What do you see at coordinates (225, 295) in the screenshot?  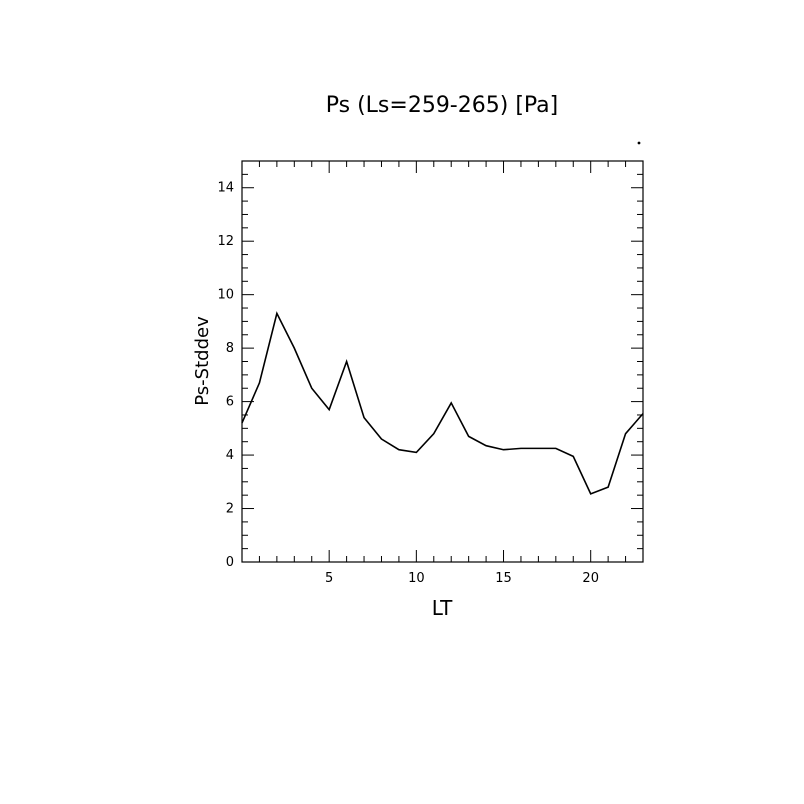 I see `y-tick-label: 10` at bounding box center [225, 295].